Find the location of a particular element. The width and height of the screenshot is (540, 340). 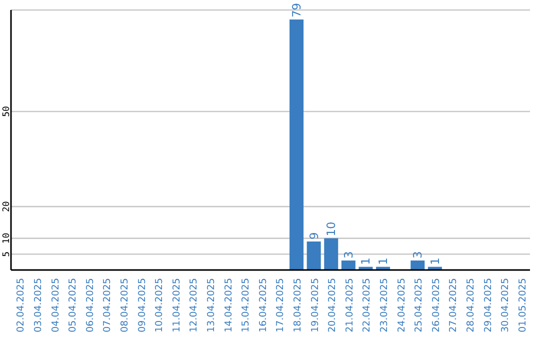

x-tick-label: 25.04.2025 is located at coordinates (419, 305).